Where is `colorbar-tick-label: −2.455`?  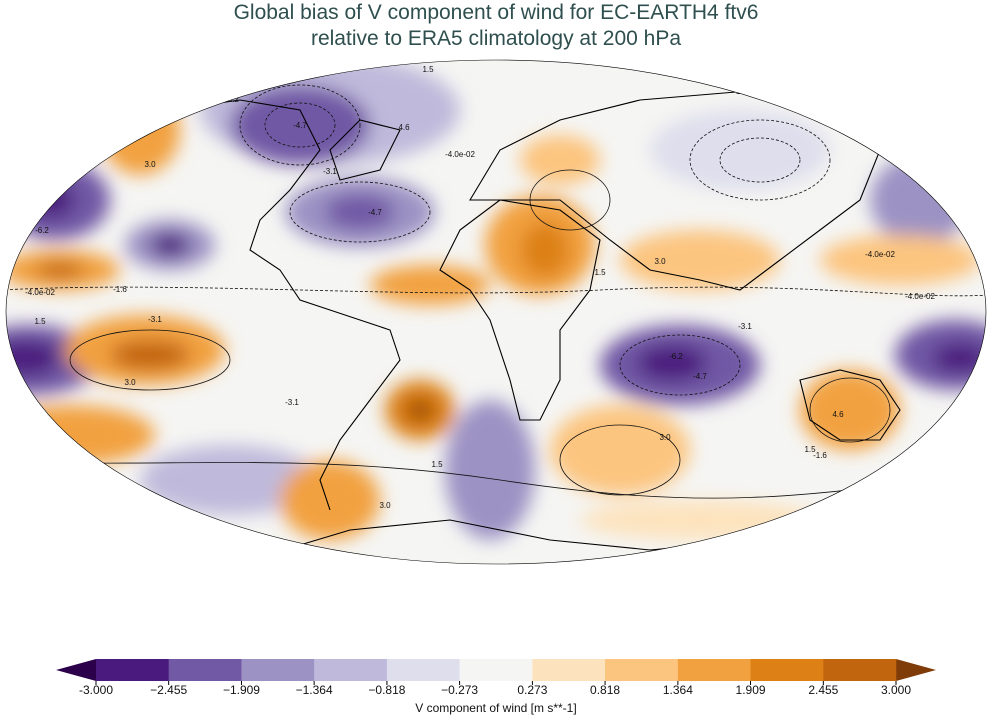
colorbar-tick-label: −2.455 is located at coordinates (168, 690).